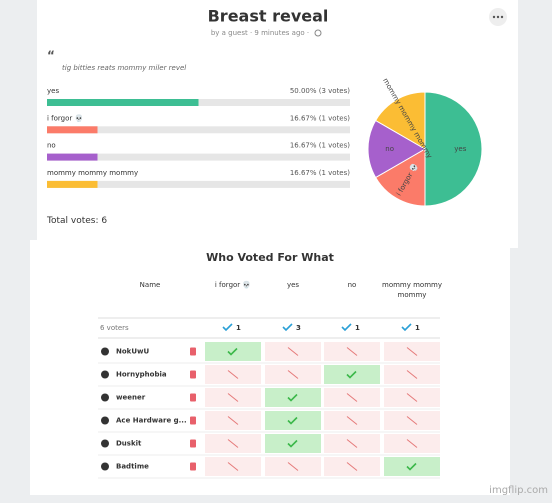 Image resolution: width=552 pixels, height=503 pixels. I want to click on column-header: mommy mommy mommy, so click(412, 290).